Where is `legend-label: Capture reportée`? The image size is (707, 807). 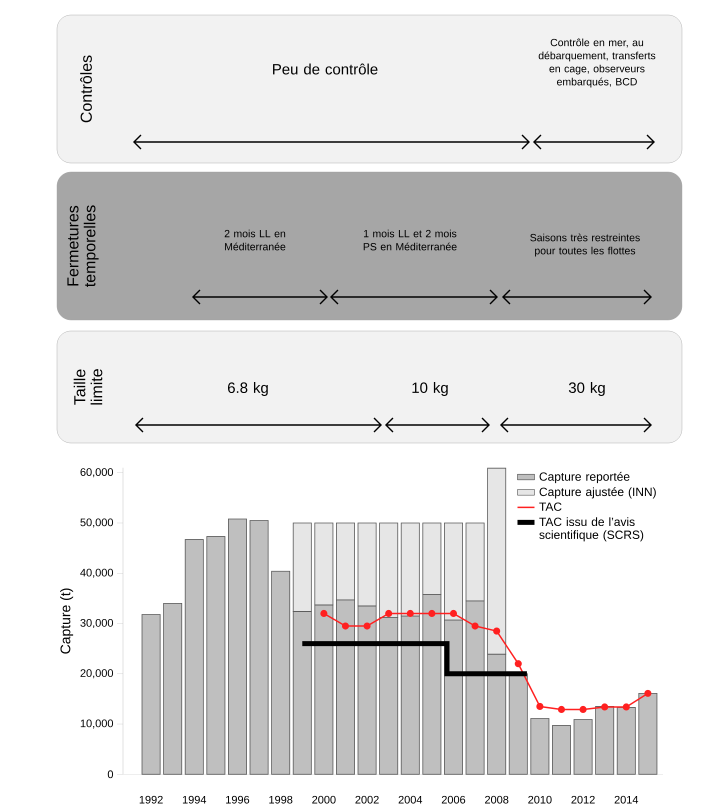
legend-label: Capture reportée is located at coordinates (585, 478).